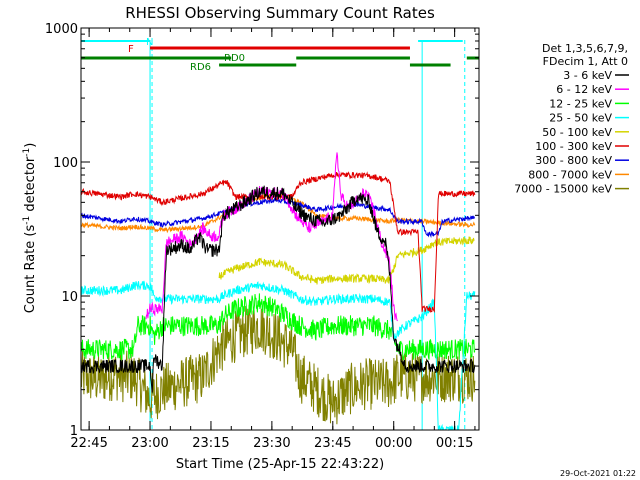 This screenshot has height=480, width=640. Describe the element at coordinates (585, 61) in the screenshot. I see `legend-header-2: FDecim 1, Att 0` at that location.